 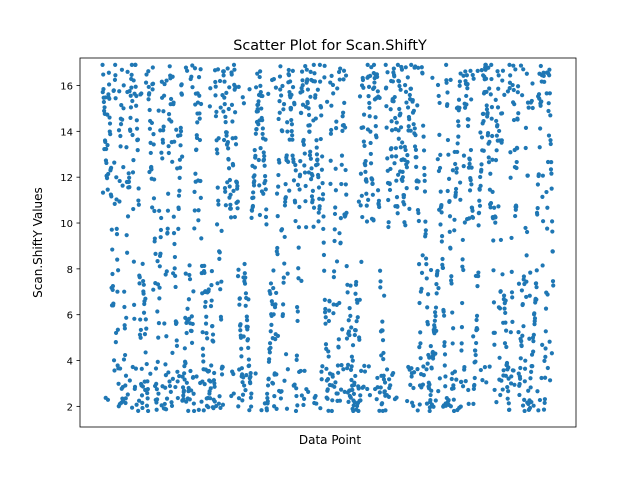 I want to click on y-tick-label: 4, so click(x=70, y=362).